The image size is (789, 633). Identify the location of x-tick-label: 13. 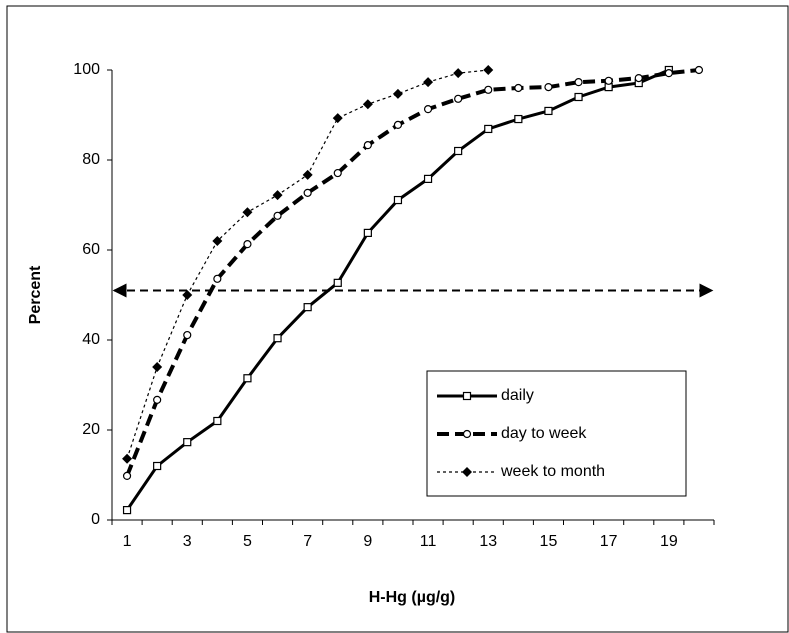
(488, 541).